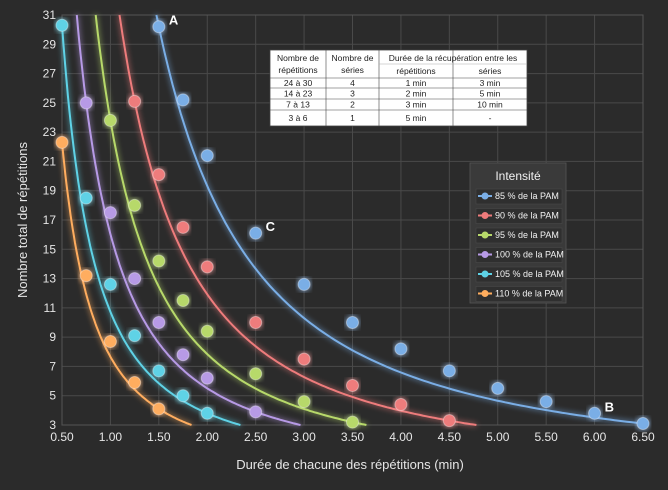 Image resolution: width=668 pixels, height=490 pixels. What do you see at coordinates (529, 274) in the screenshot?
I see `legend-entry-label: 105 % de la PAM` at bounding box center [529, 274].